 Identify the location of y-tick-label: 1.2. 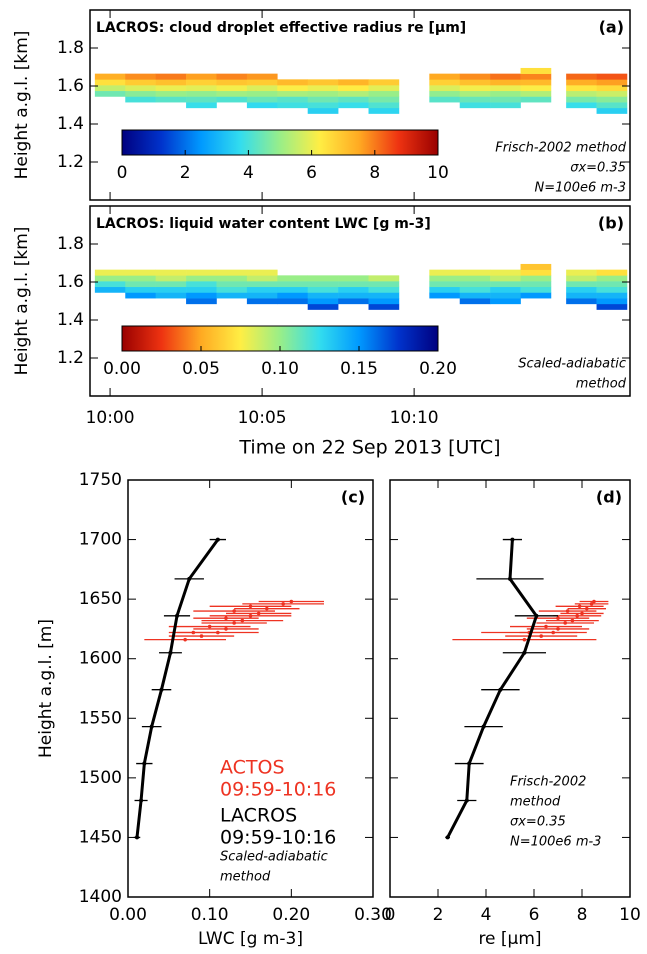
(70, 358).